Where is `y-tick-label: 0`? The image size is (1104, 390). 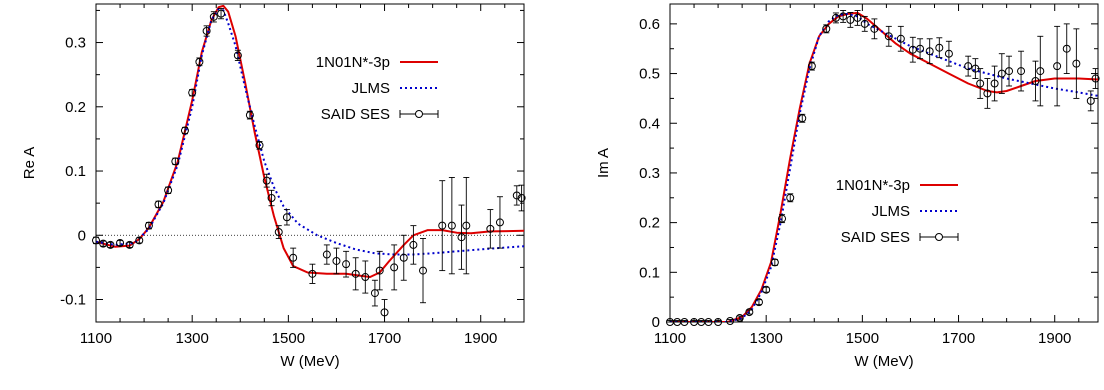
y-tick-label: 0 is located at coordinates (656, 322).